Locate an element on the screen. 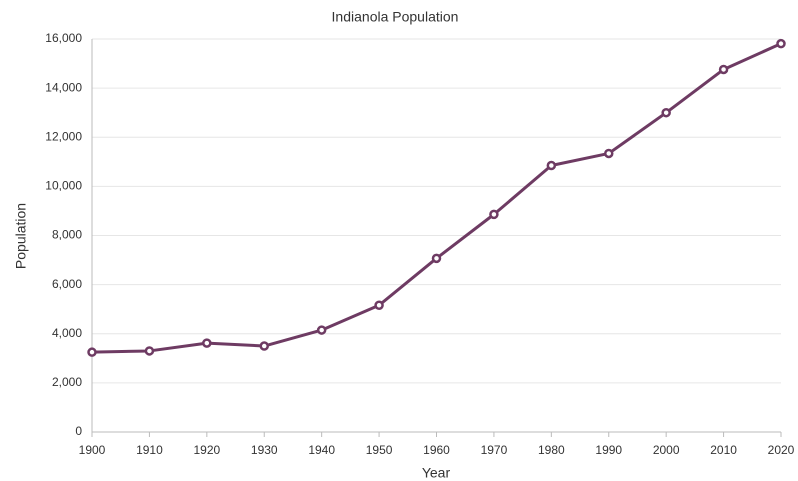  x-tick-label: 1970 is located at coordinates (494, 450).